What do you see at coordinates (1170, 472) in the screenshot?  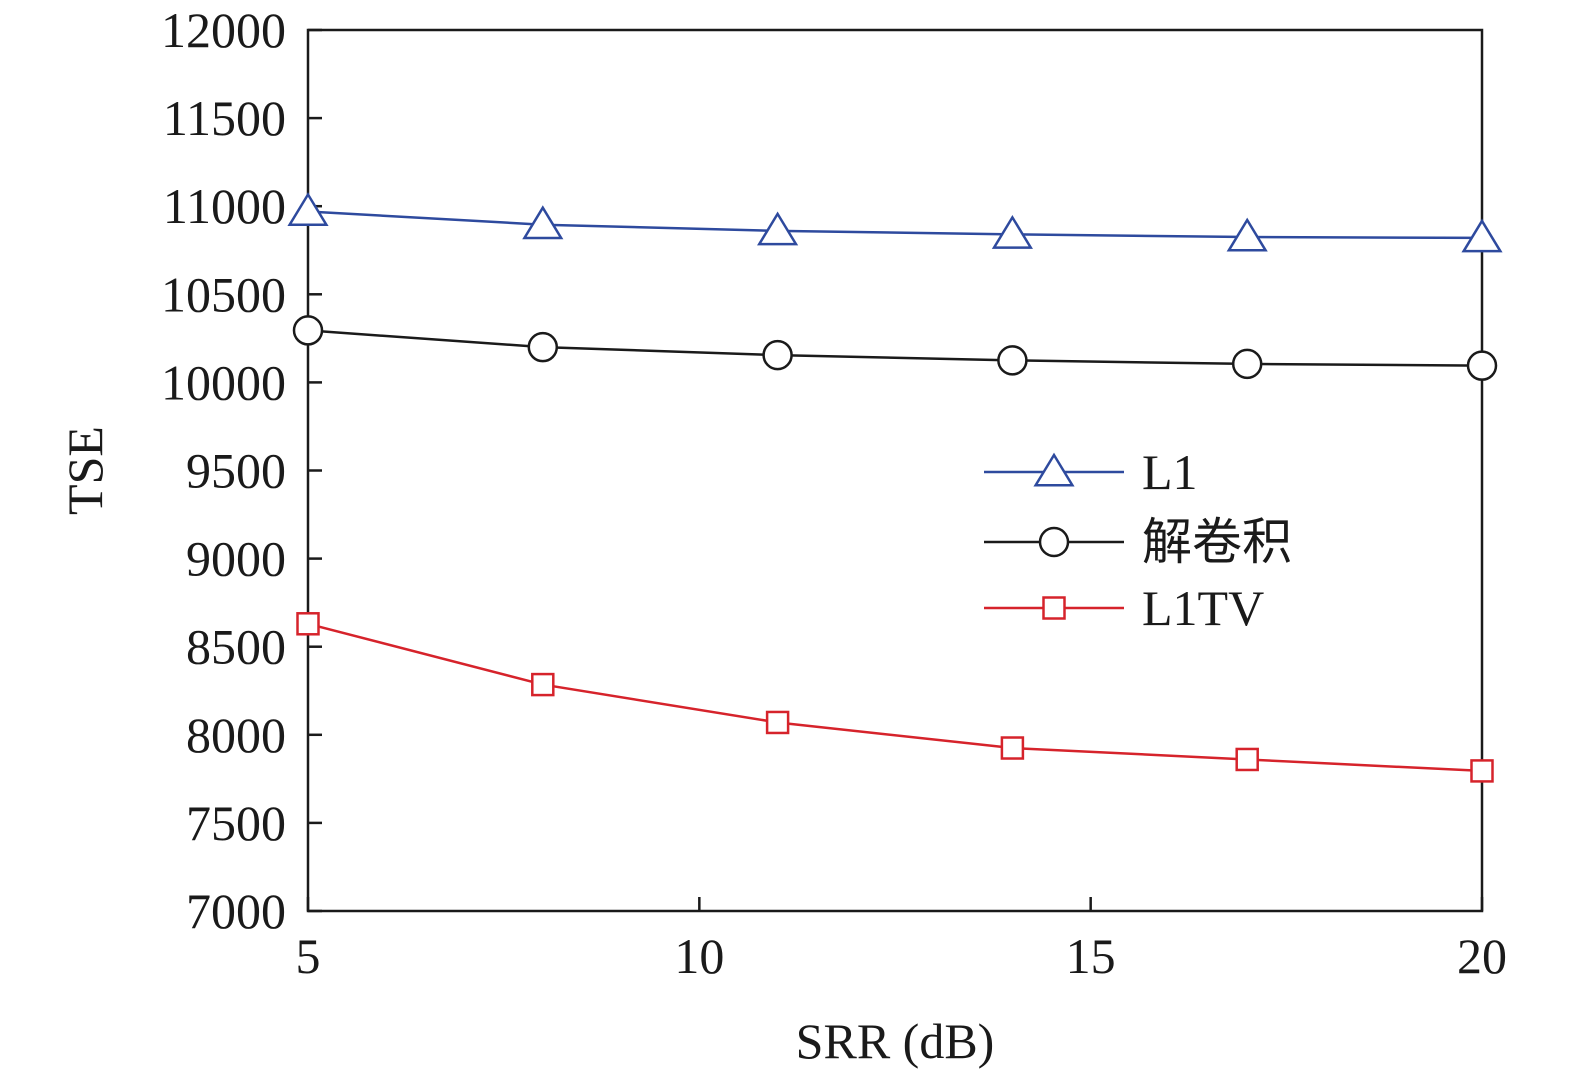 I see `legend-label: L1` at bounding box center [1170, 472].